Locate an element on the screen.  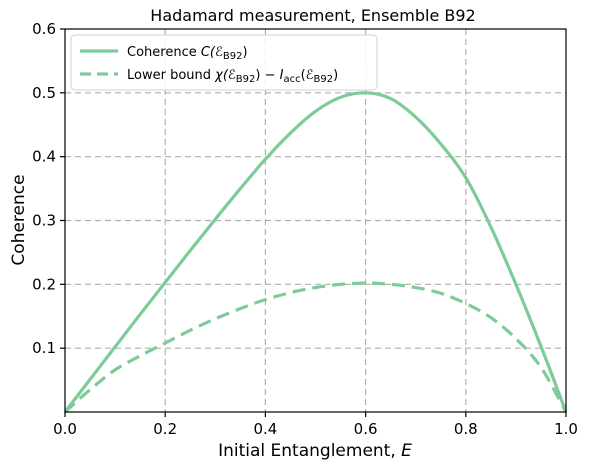
x-axis: 0.0 0.2 0.4 0.6 0.8 1.0 is located at coordinates (315, 425).